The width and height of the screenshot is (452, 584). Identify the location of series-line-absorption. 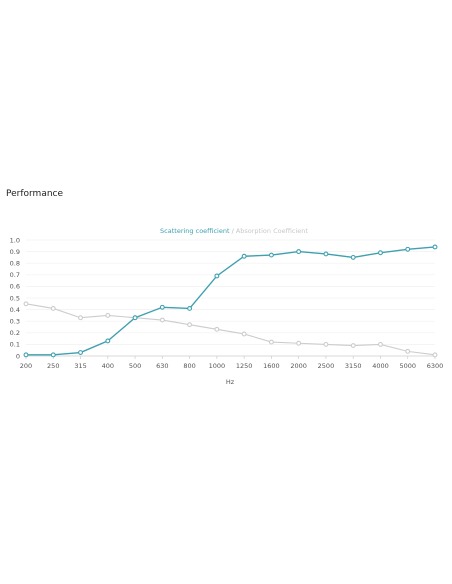
(230, 329).